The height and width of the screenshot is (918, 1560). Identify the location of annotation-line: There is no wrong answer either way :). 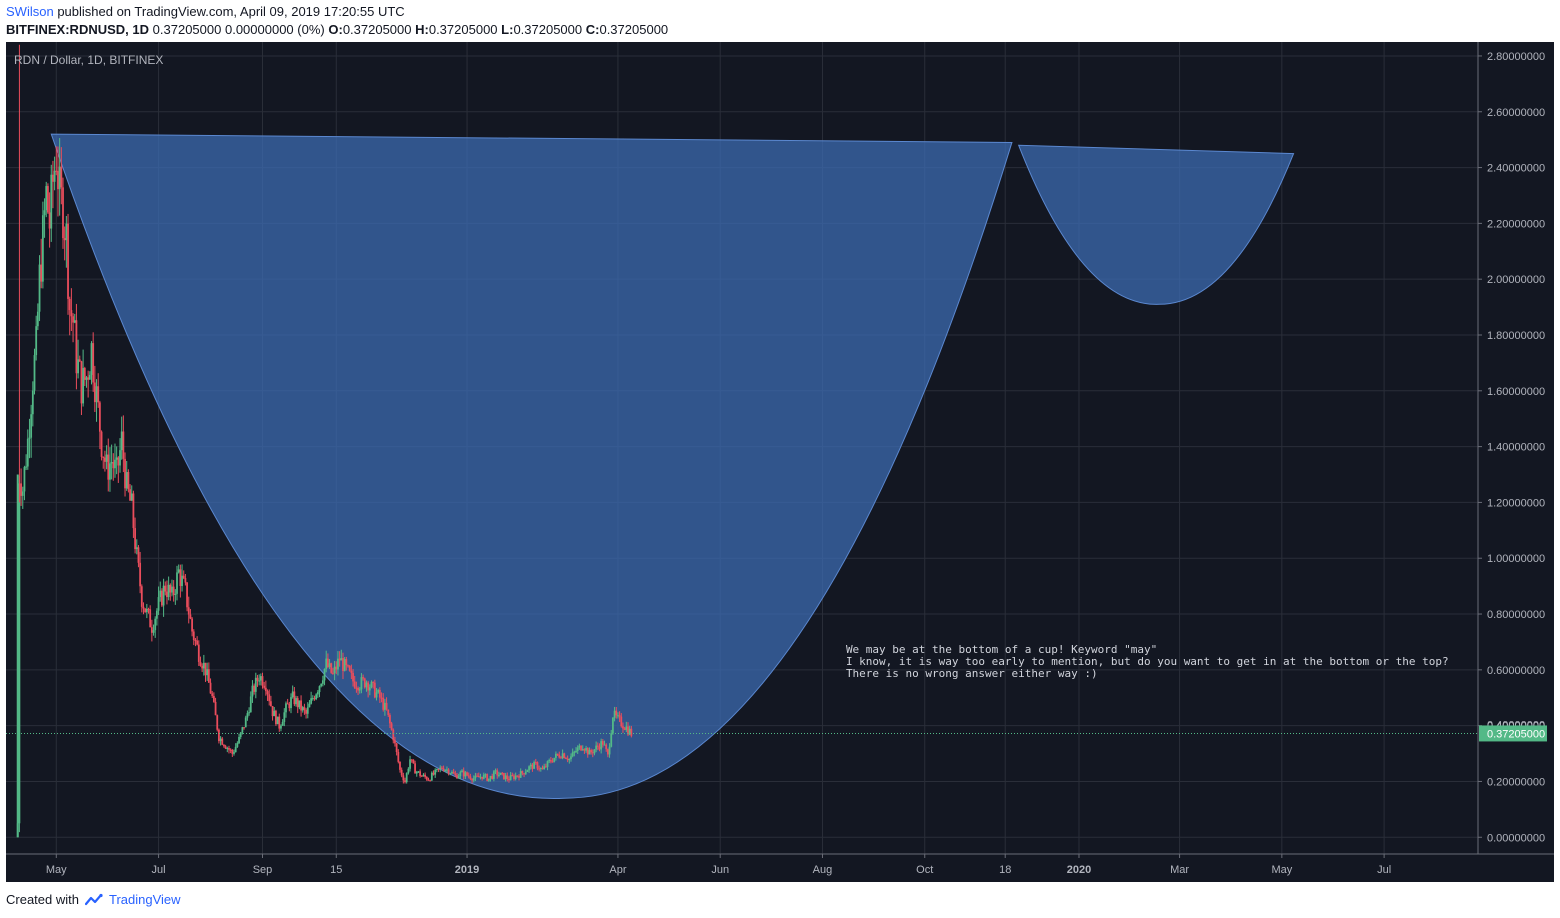
(972, 673).